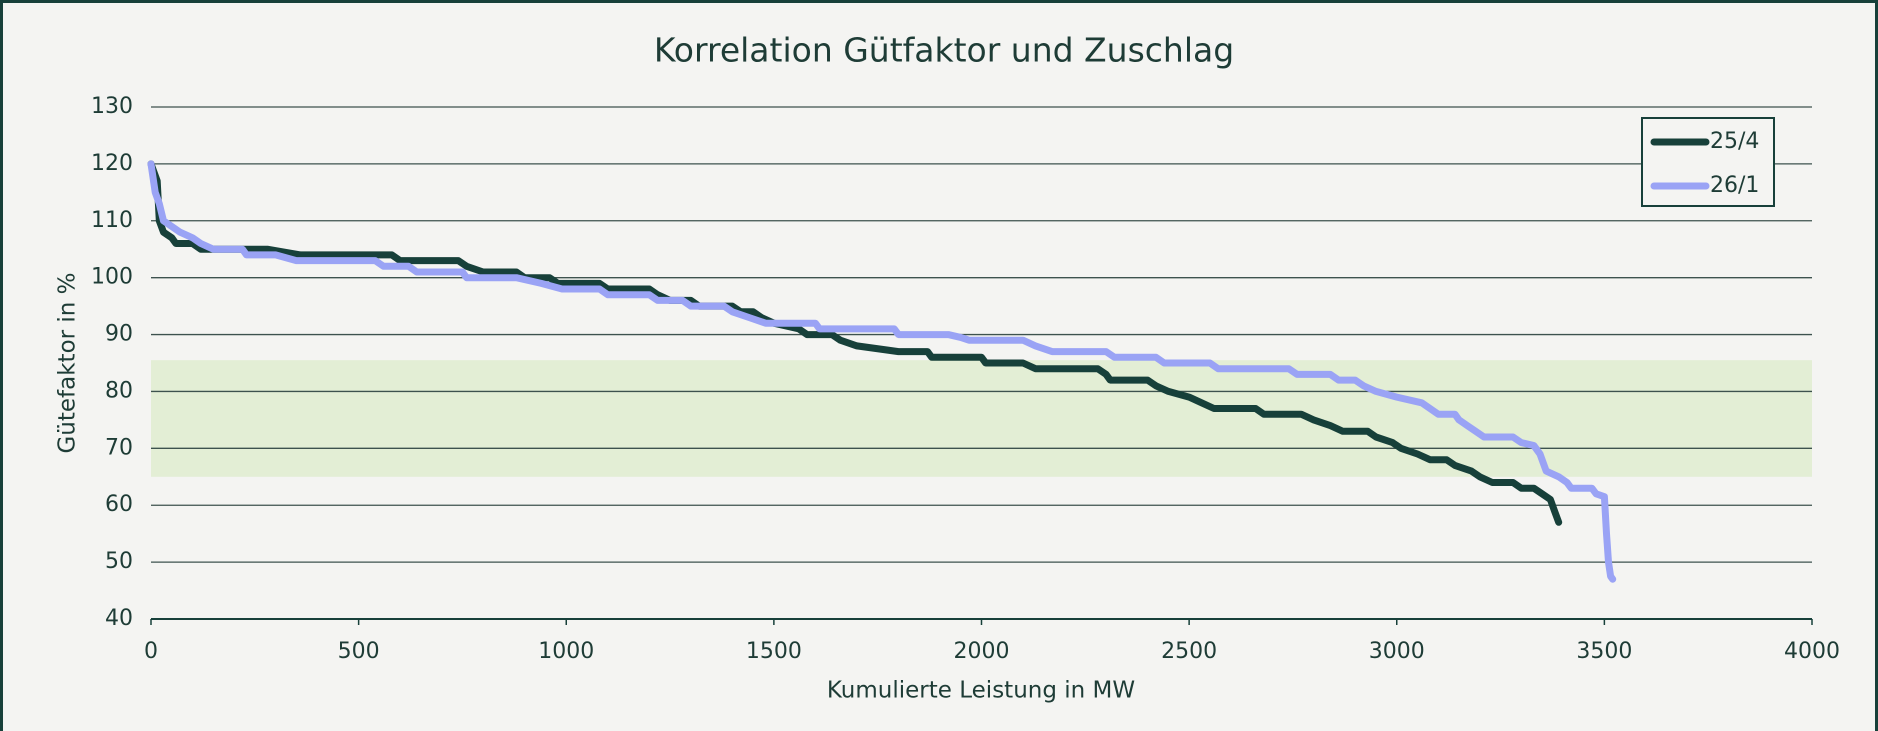 Image resolution: width=1878 pixels, height=731 pixels. I want to click on y-tick-label: 70, so click(119, 447).